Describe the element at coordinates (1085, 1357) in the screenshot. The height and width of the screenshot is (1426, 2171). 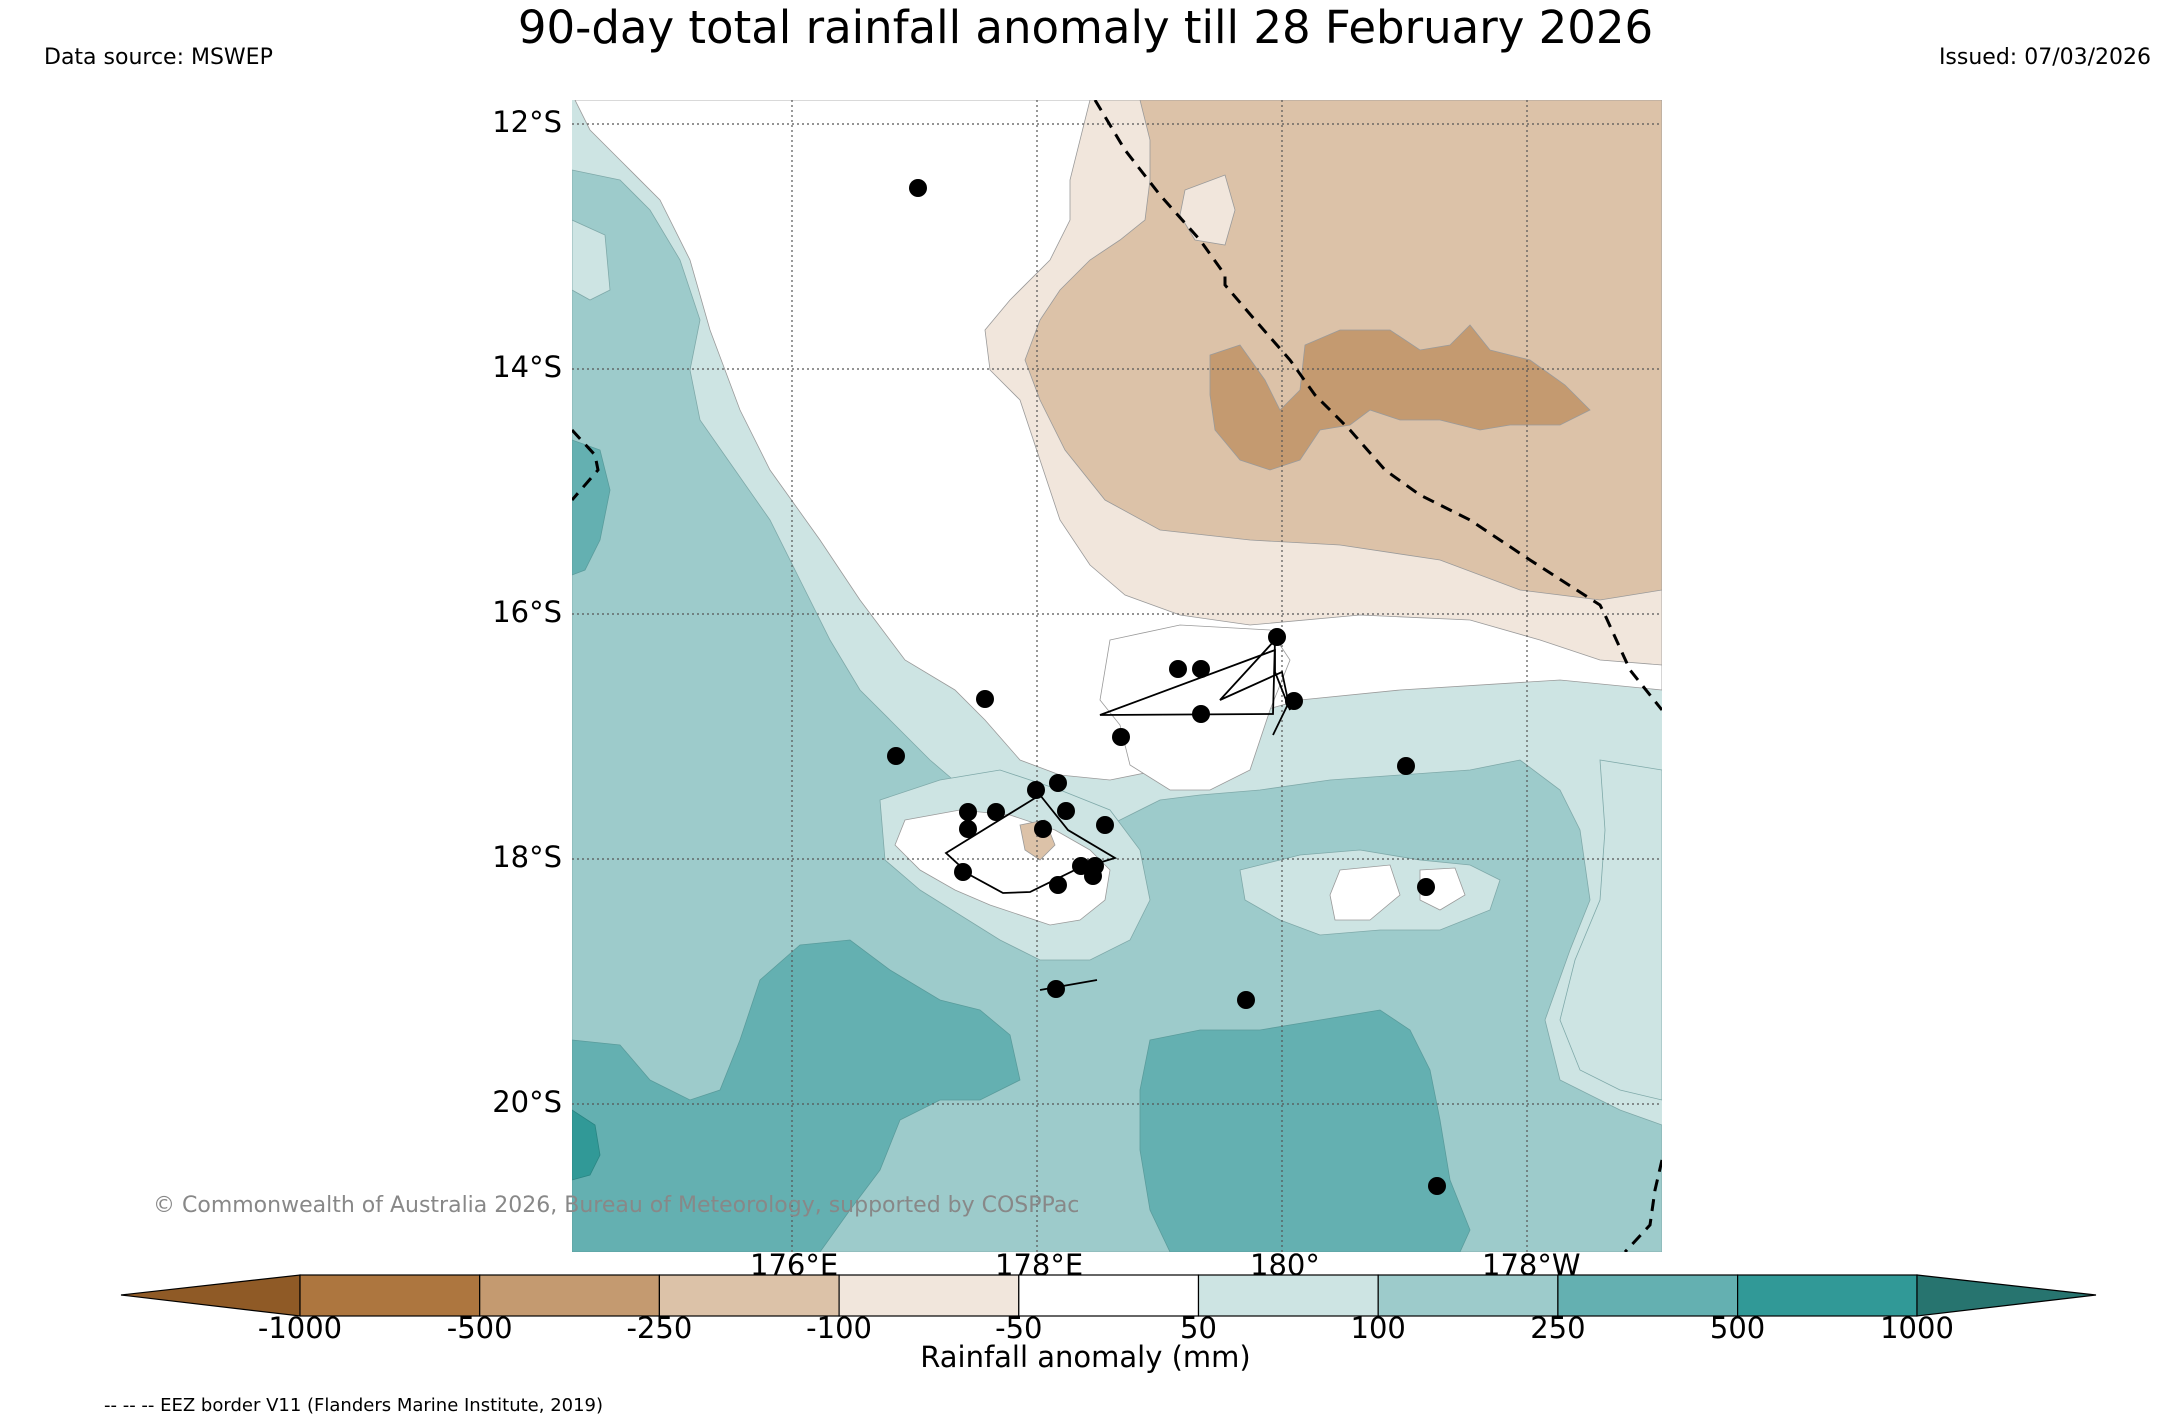
I see `colorbar-title: Rainfall anomaly (mm)` at that location.